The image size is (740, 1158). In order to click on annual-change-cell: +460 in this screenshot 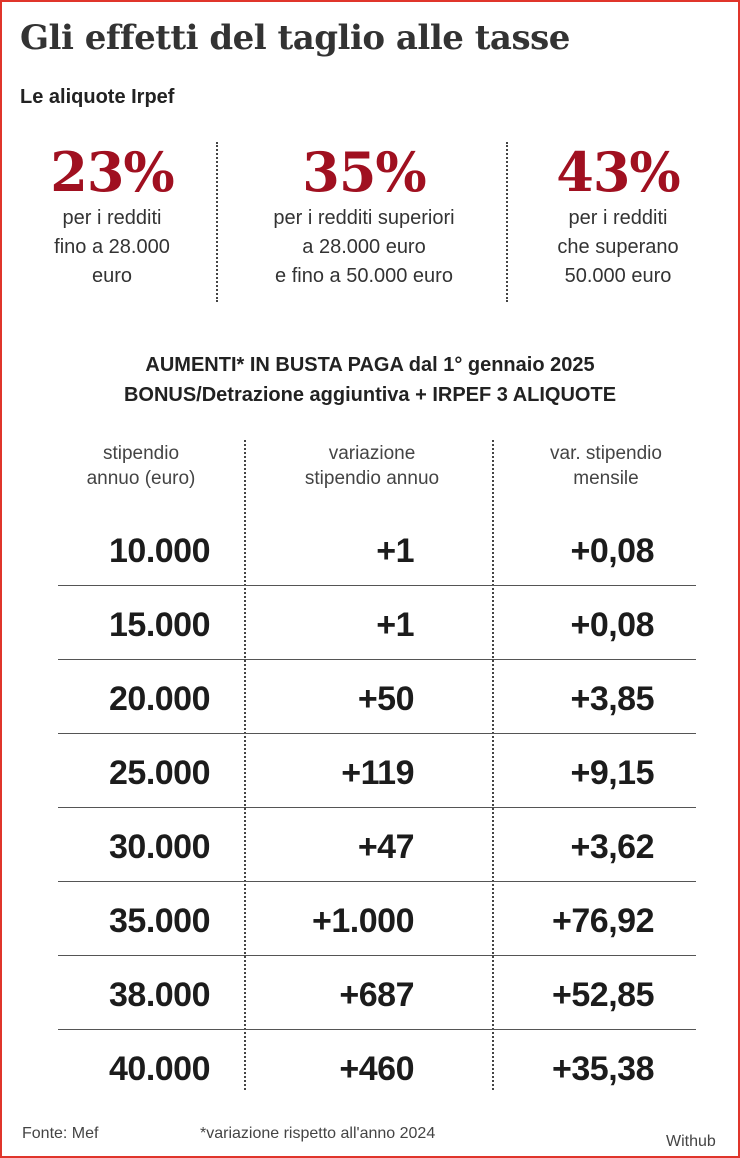, I will do `click(376, 1069)`.